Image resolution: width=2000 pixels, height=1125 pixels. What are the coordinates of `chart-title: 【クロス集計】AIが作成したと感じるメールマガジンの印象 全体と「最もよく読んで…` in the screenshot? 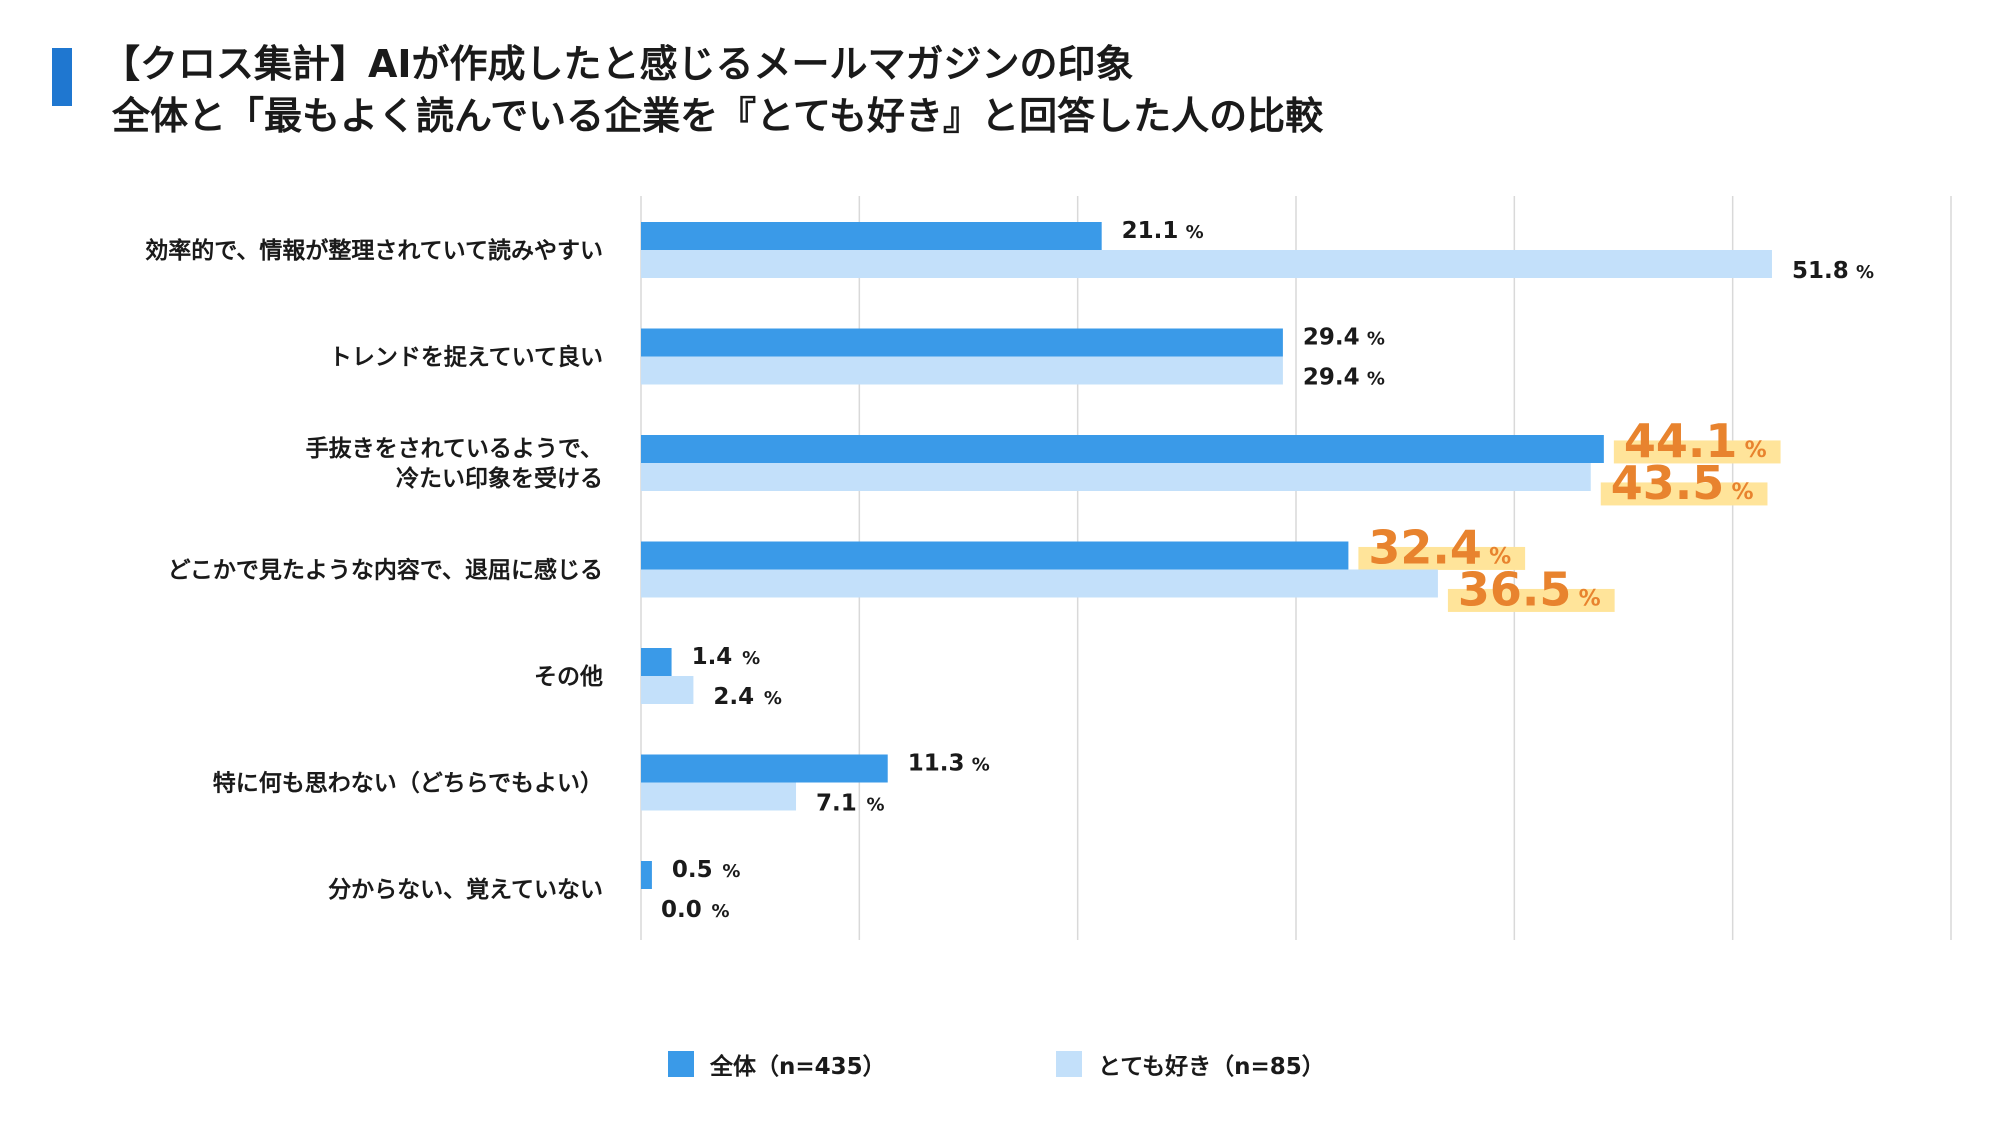 It's located at (713, 90).